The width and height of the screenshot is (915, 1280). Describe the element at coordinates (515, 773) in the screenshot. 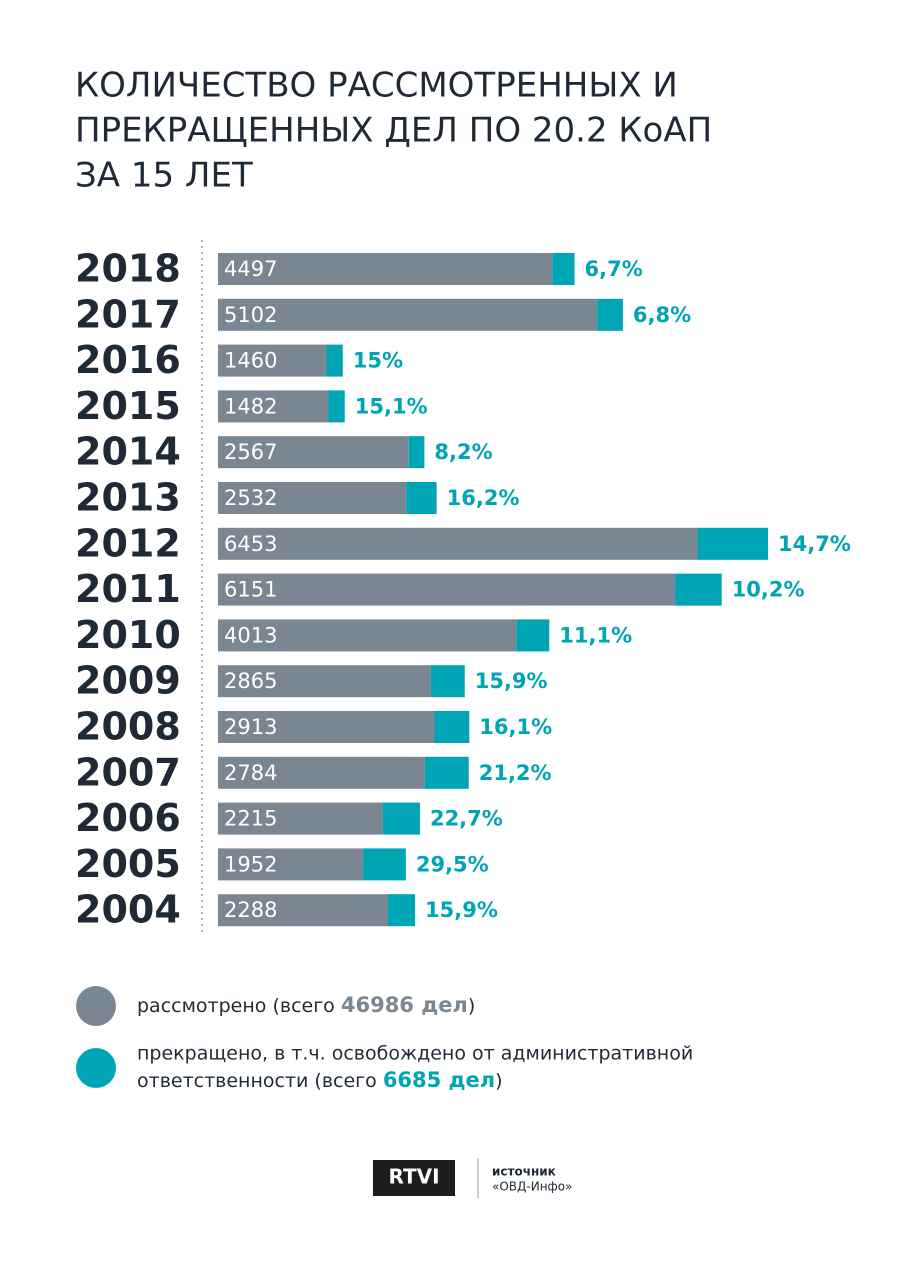

I see `percent-label: 21,2%` at that location.